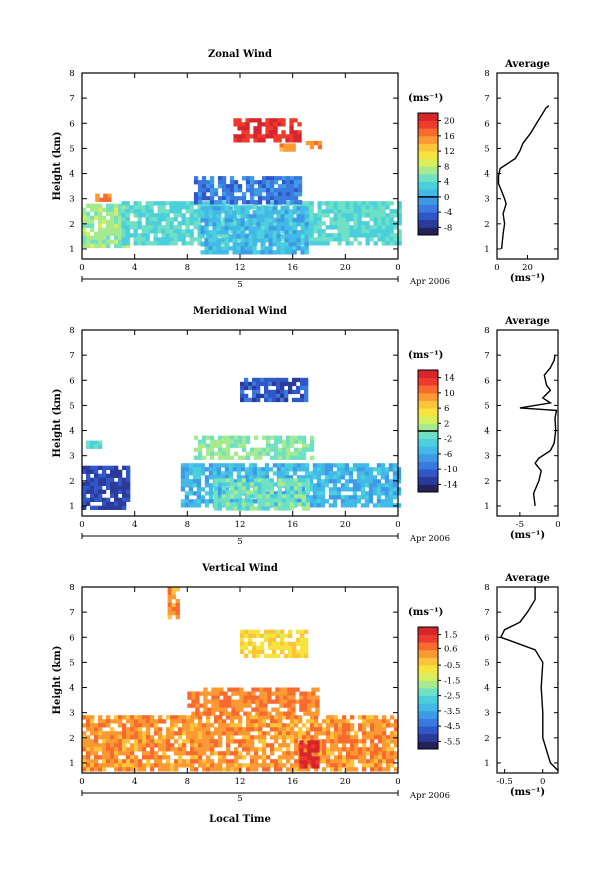  What do you see at coordinates (429, 282) in the screenshot?
I see `date-label: Apr 2006` at bounding box center [429, 282].